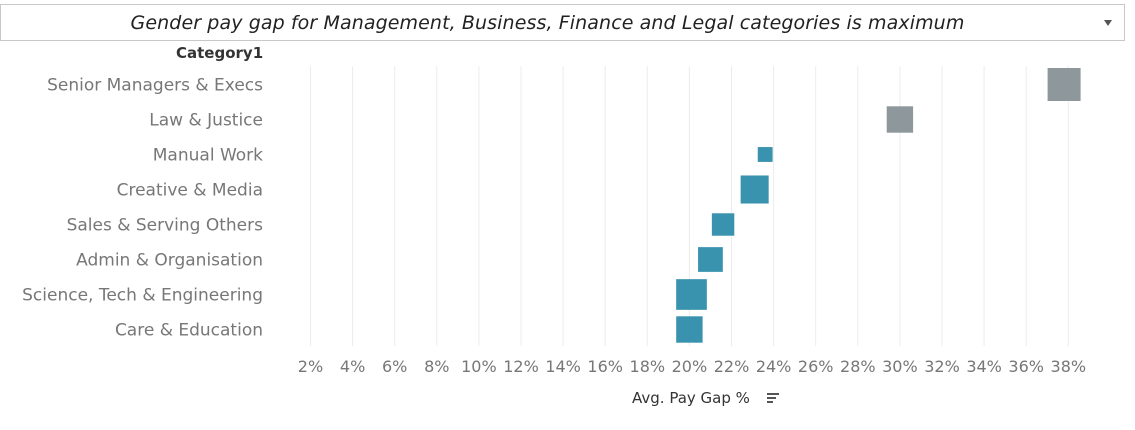  What do you see at coordinates (479, 366) in the screenshot?
I see `x-tick-label: 10%` at bounding box center [479, 366].